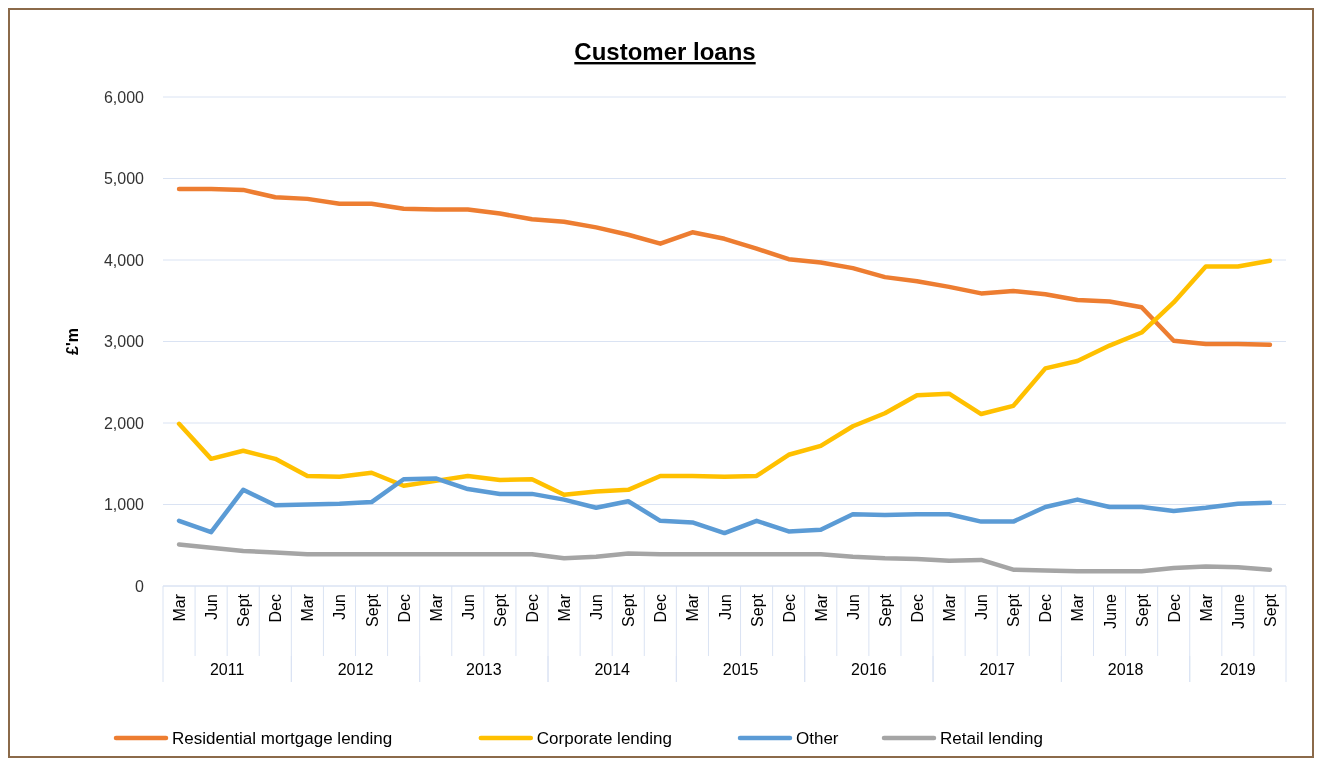  I want to click on y-tick-label: 3,000, so click(124, 342).